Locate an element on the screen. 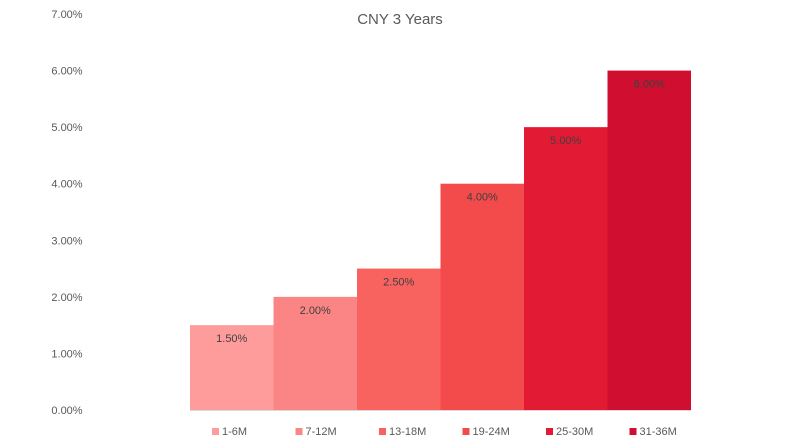 The image size is (796, 448). data-label: 5.00% is located at coordinates (565, 141).